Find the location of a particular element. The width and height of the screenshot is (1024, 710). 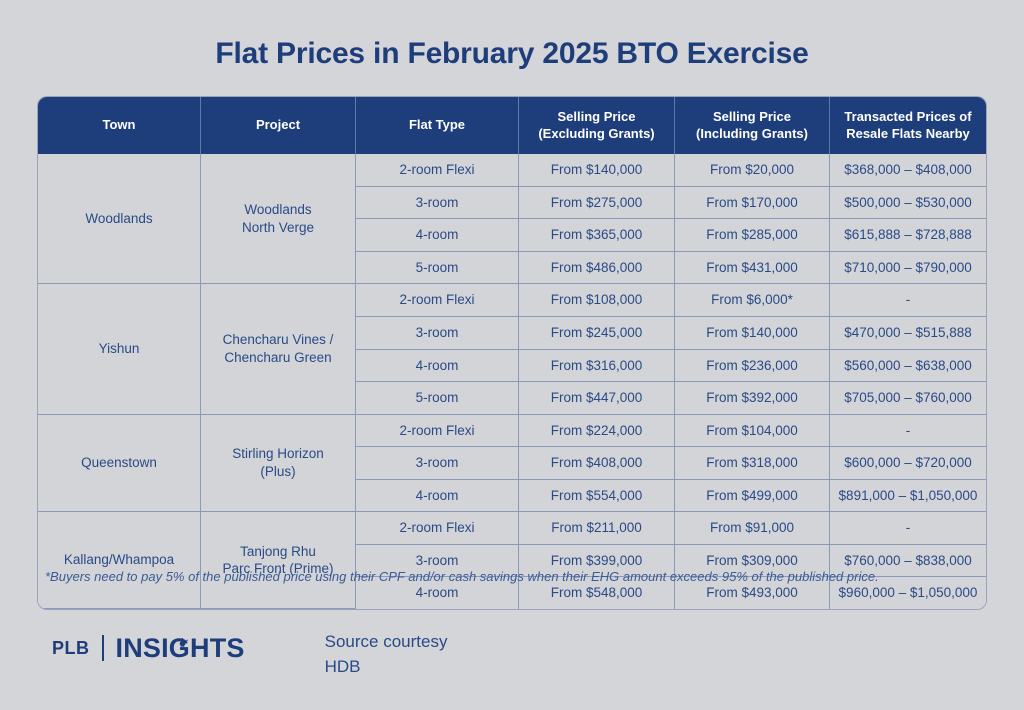

logo-insights-text: INSIGHTS is located at coordinates (180, 648).